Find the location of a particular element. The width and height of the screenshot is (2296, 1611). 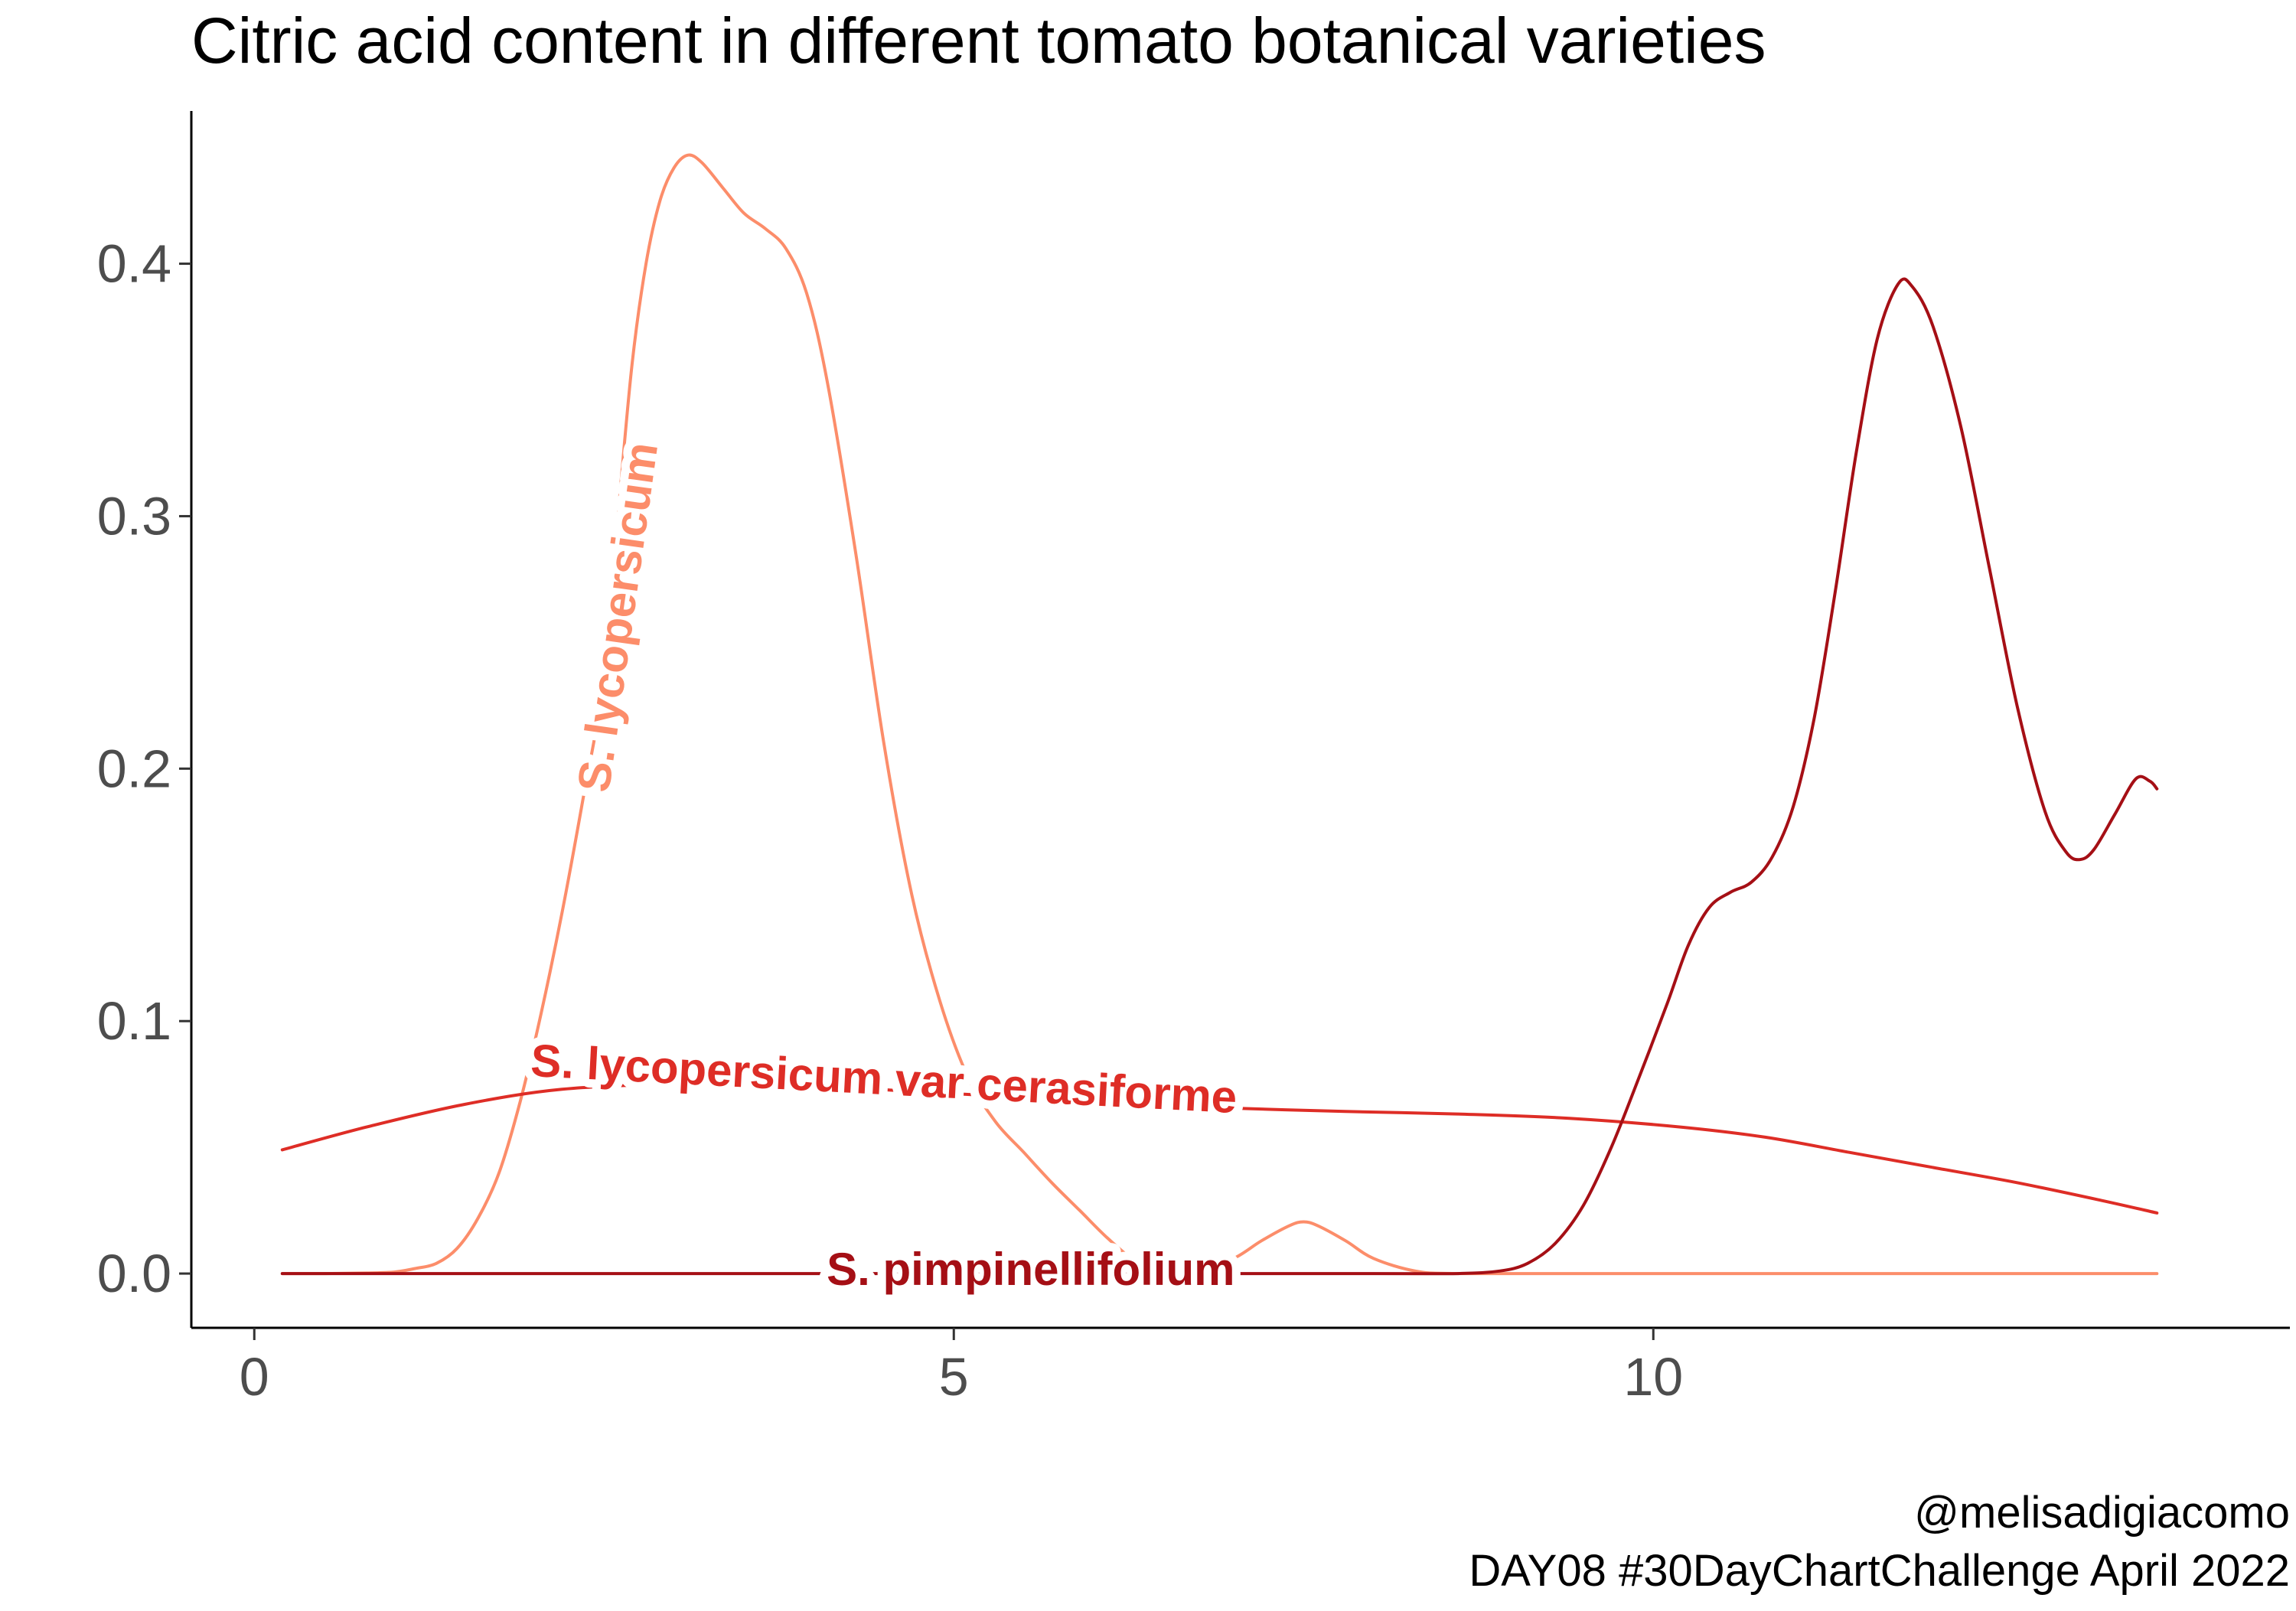

caption-author: @melisadigiacomo is located at coordinates (2102, 1513).